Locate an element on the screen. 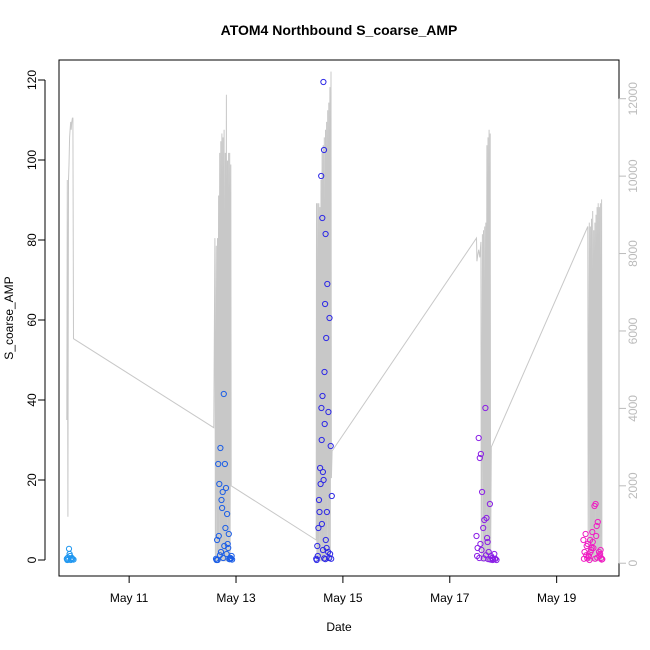 The height and width of the screenshot is (650, 650). y-tick-label: 20 is located at coordinates (32, 480).